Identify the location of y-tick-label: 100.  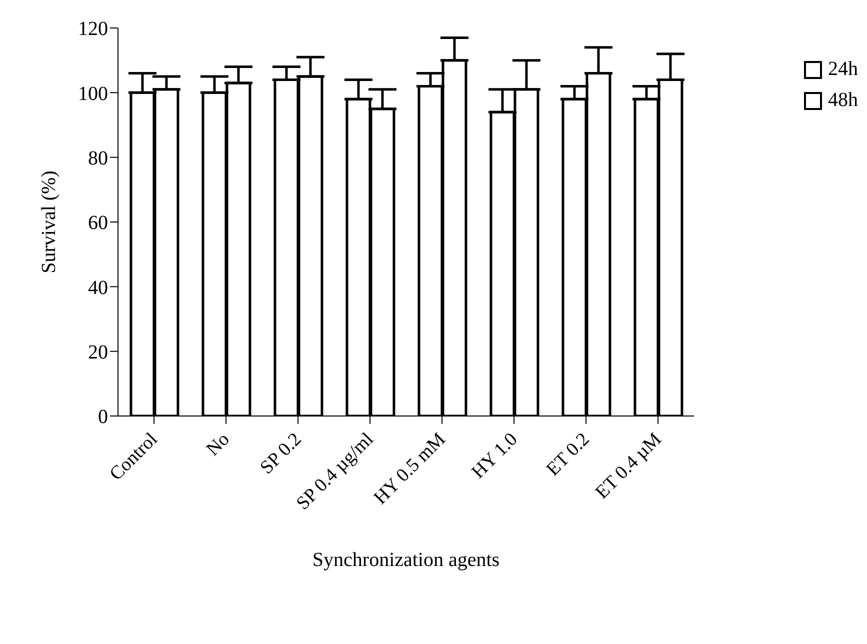
(93, 93).